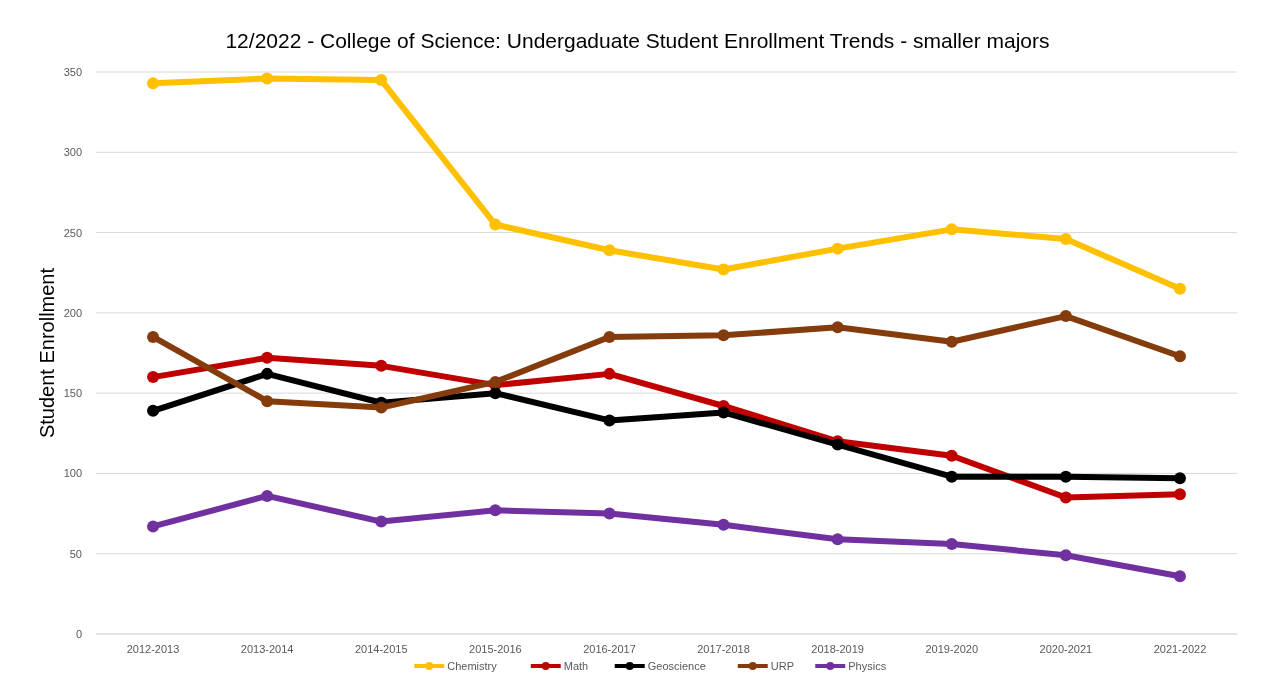 This screenshot has width=1275, height=685. What do you see at coordinates (609, 649) in the screenshot?
I see `x-tick-label: 2016-2017` at bounding box center [609, 649].